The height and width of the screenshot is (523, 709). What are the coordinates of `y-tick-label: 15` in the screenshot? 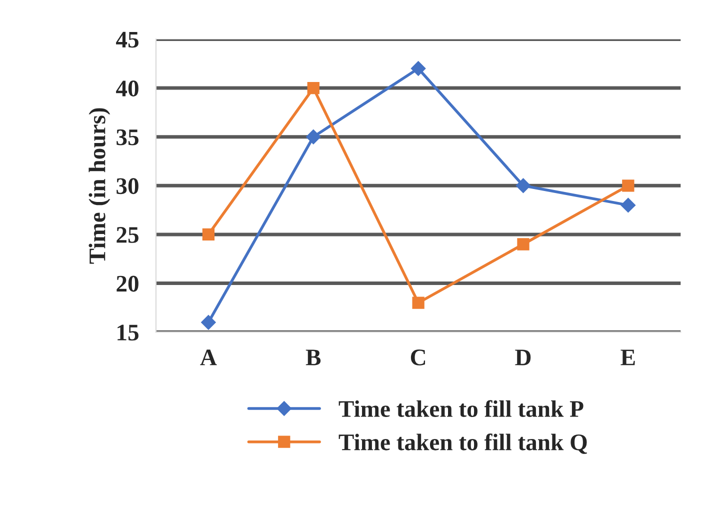 It's located at (128, 332).